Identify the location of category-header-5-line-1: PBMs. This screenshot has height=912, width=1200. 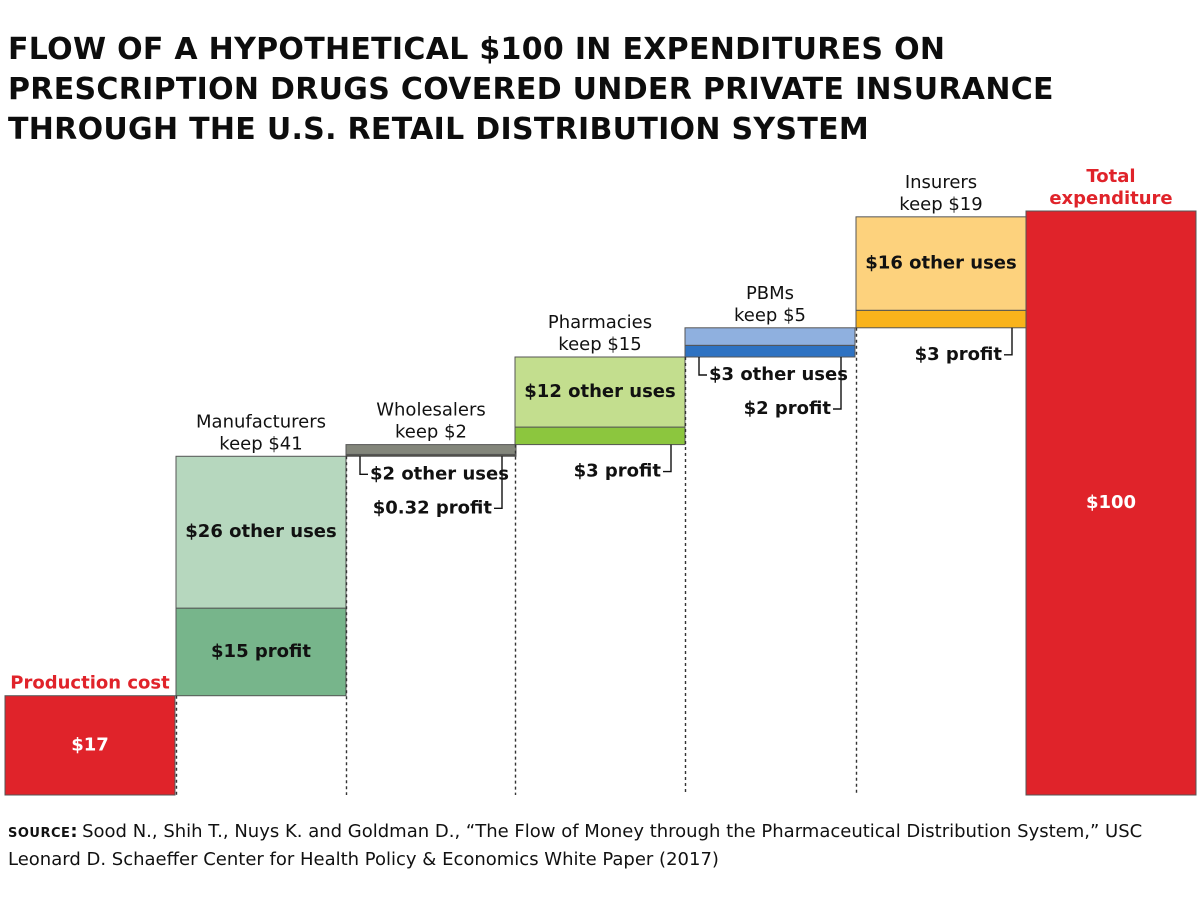
(770, 293).